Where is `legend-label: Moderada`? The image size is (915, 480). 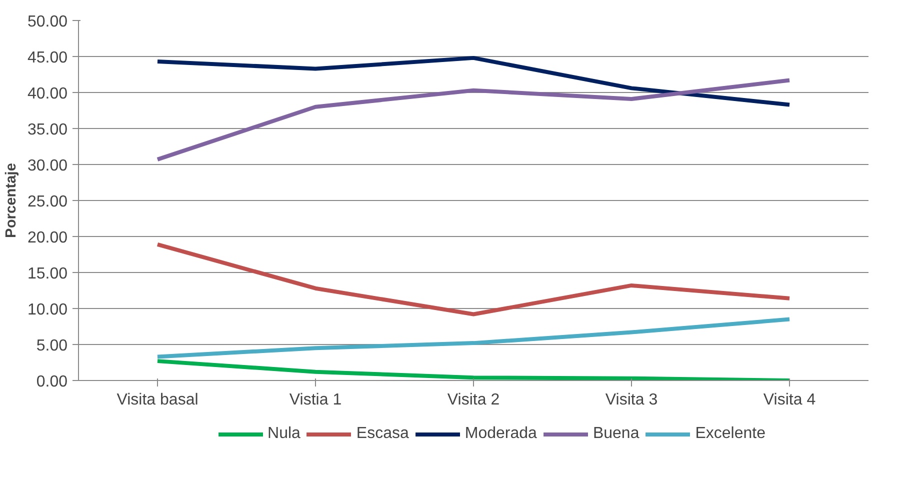
legend-label: Moderada is located at coordinates (500, 433).